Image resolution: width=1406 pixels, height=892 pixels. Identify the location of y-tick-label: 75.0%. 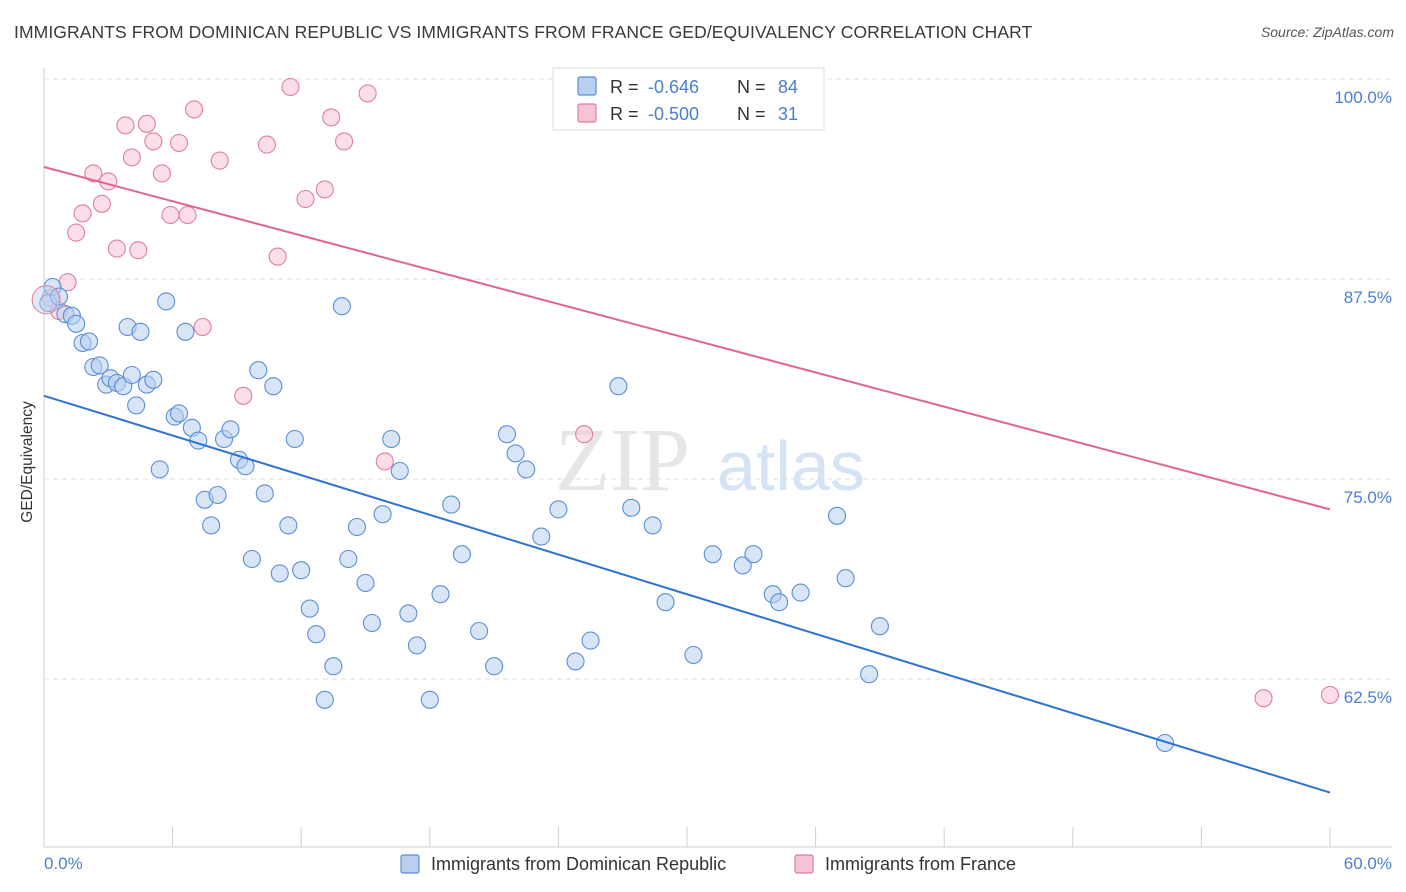
(1368, 497).